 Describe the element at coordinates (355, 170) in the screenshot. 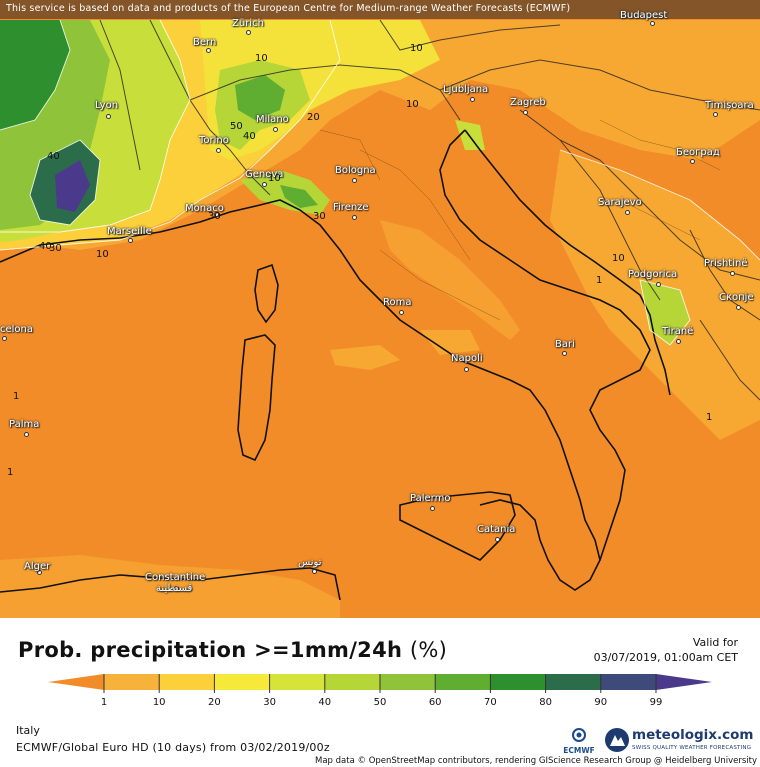

I see `city-bologna: Bologna` at that location.